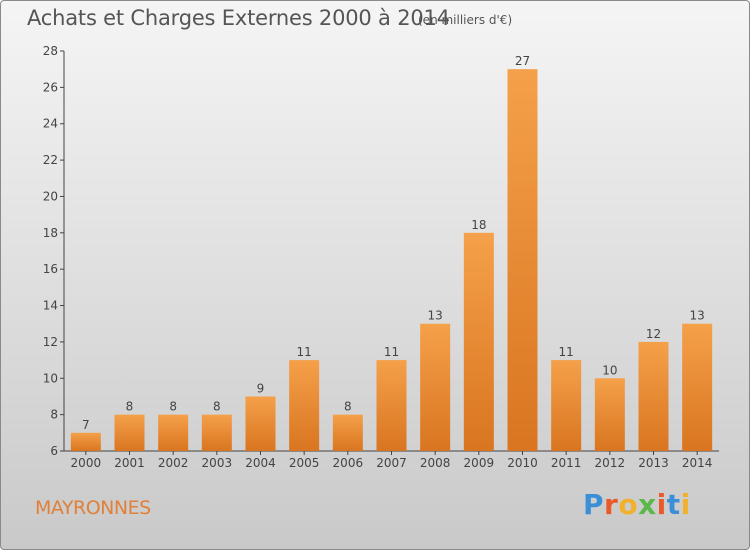  I want to click on x-tick-label: 2011, so click(566, 463).